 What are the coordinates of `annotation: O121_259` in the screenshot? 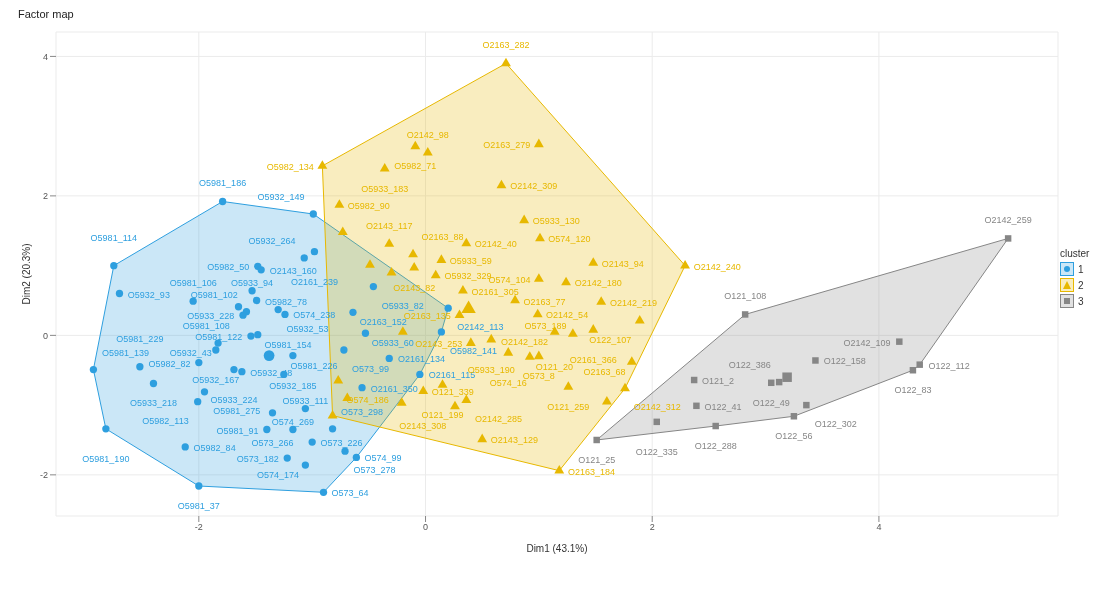 It's located at (568, 406).